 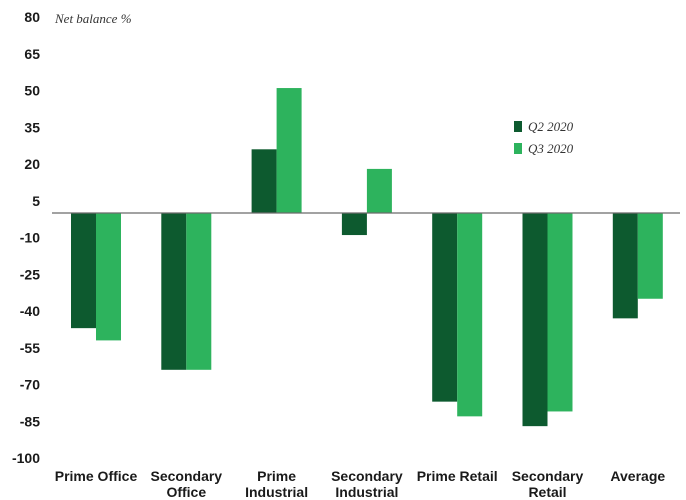 I want to click on y-tick-label: 65, so click(x=32, y=54).